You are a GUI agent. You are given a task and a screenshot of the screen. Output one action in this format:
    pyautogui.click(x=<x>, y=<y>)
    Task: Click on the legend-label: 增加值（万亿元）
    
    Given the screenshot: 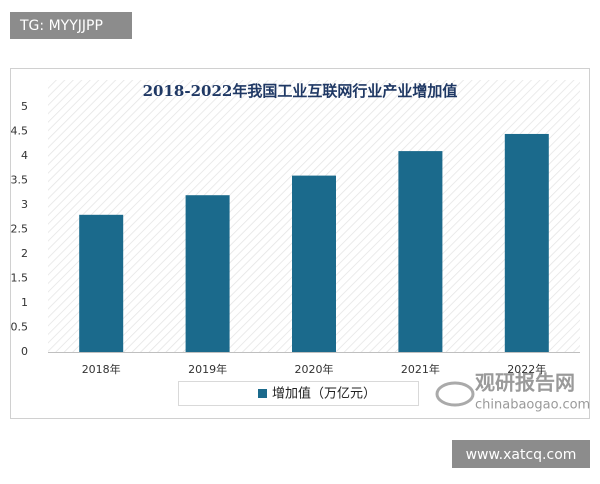 What is the action you would take?
    pyautogui.click(x=324, y=394)
    